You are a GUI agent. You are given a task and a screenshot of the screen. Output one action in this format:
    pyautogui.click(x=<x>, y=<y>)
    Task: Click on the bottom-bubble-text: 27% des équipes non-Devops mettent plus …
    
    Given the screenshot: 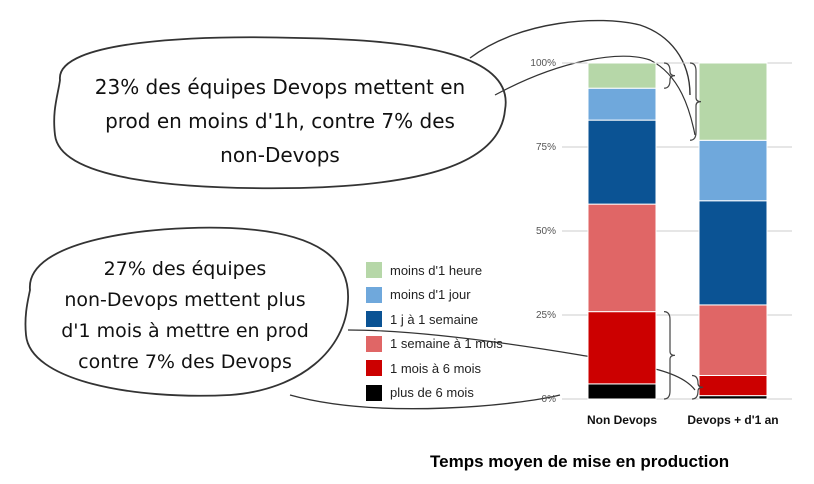 What is the action you would take?
    pyautogui.click(x=185, y=316)
    